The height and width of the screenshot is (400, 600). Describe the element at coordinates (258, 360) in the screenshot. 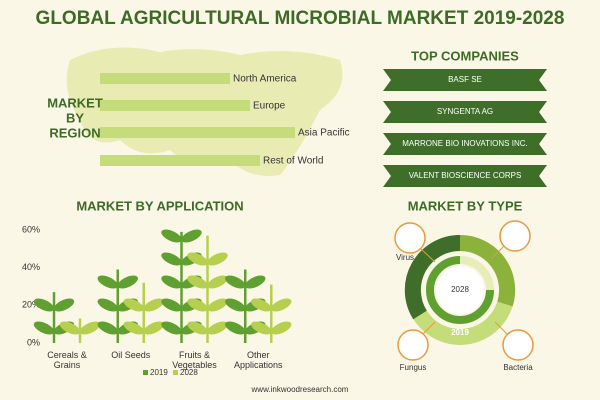

I see `x-tick-label: Other Applications` at that location.